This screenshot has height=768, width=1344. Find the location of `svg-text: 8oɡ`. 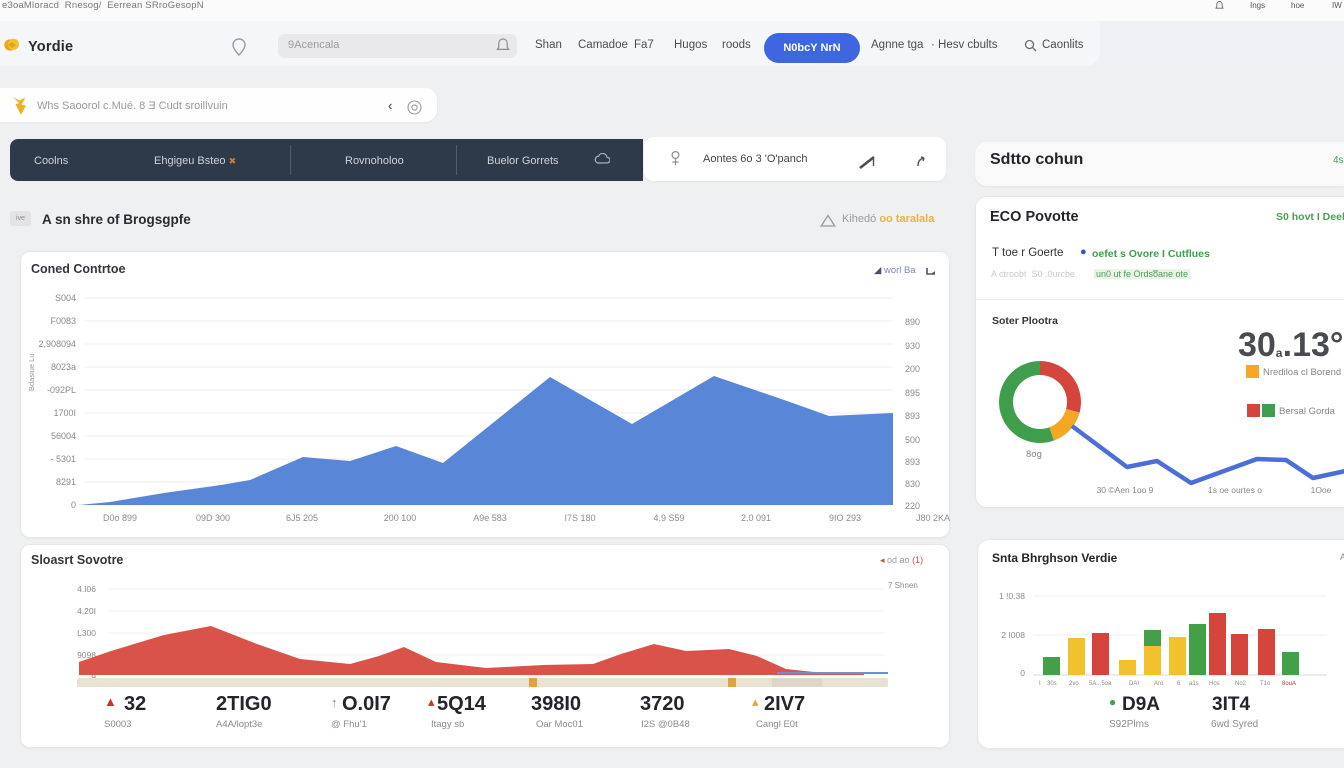

svg-text: 8oɡ is located at coordinates (1034, 454).